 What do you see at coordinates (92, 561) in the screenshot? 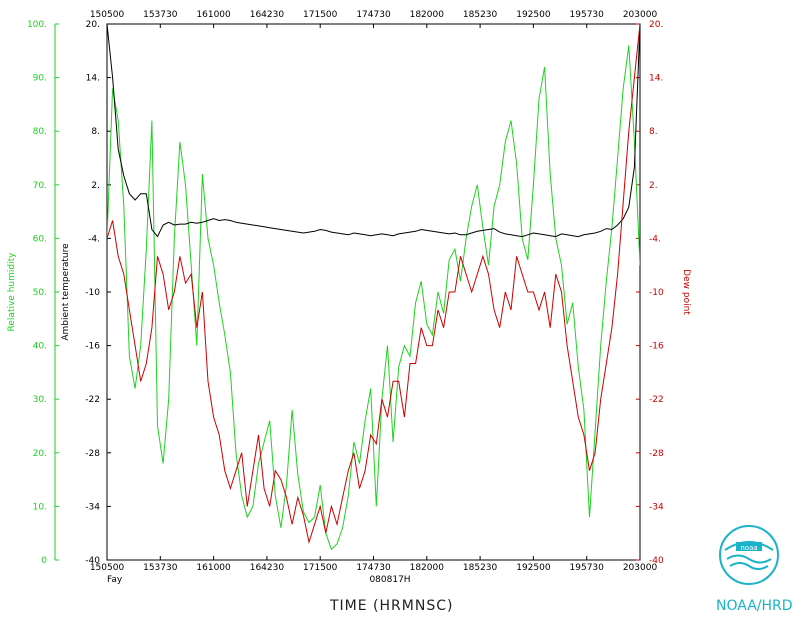
I see `temp-tick-label: -40` at bounding box center [92, 561].